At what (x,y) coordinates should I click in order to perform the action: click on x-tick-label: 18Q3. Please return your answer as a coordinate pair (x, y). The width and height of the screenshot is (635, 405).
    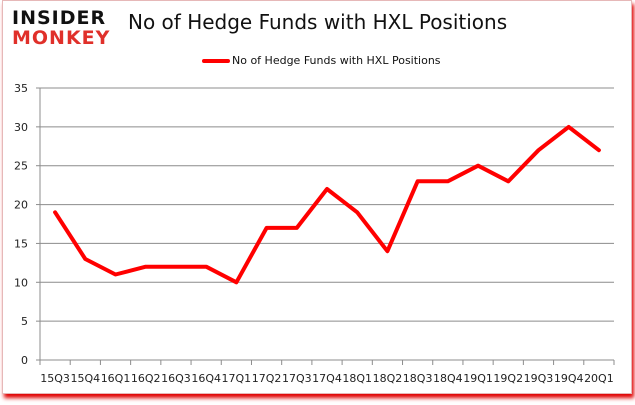
    Looking at the image, I should click on (418, 378).